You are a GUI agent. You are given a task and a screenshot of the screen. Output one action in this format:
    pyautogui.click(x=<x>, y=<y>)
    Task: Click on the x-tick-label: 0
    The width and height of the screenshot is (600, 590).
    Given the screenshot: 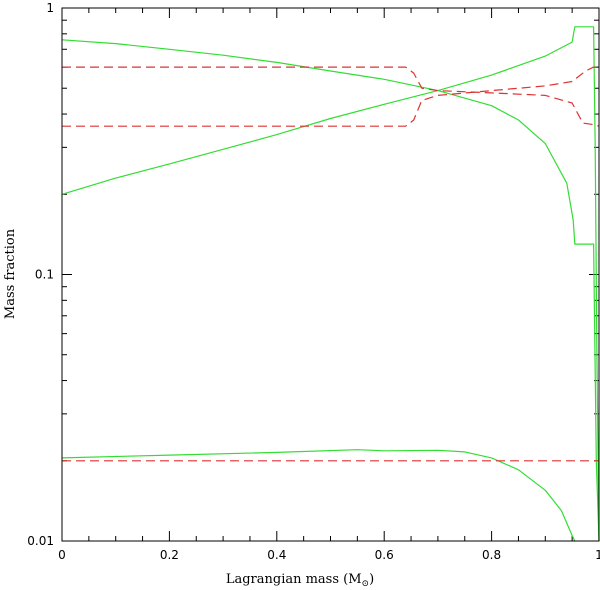 What is the action you would take?
    pyautogui.click(x=62, y=555)
    